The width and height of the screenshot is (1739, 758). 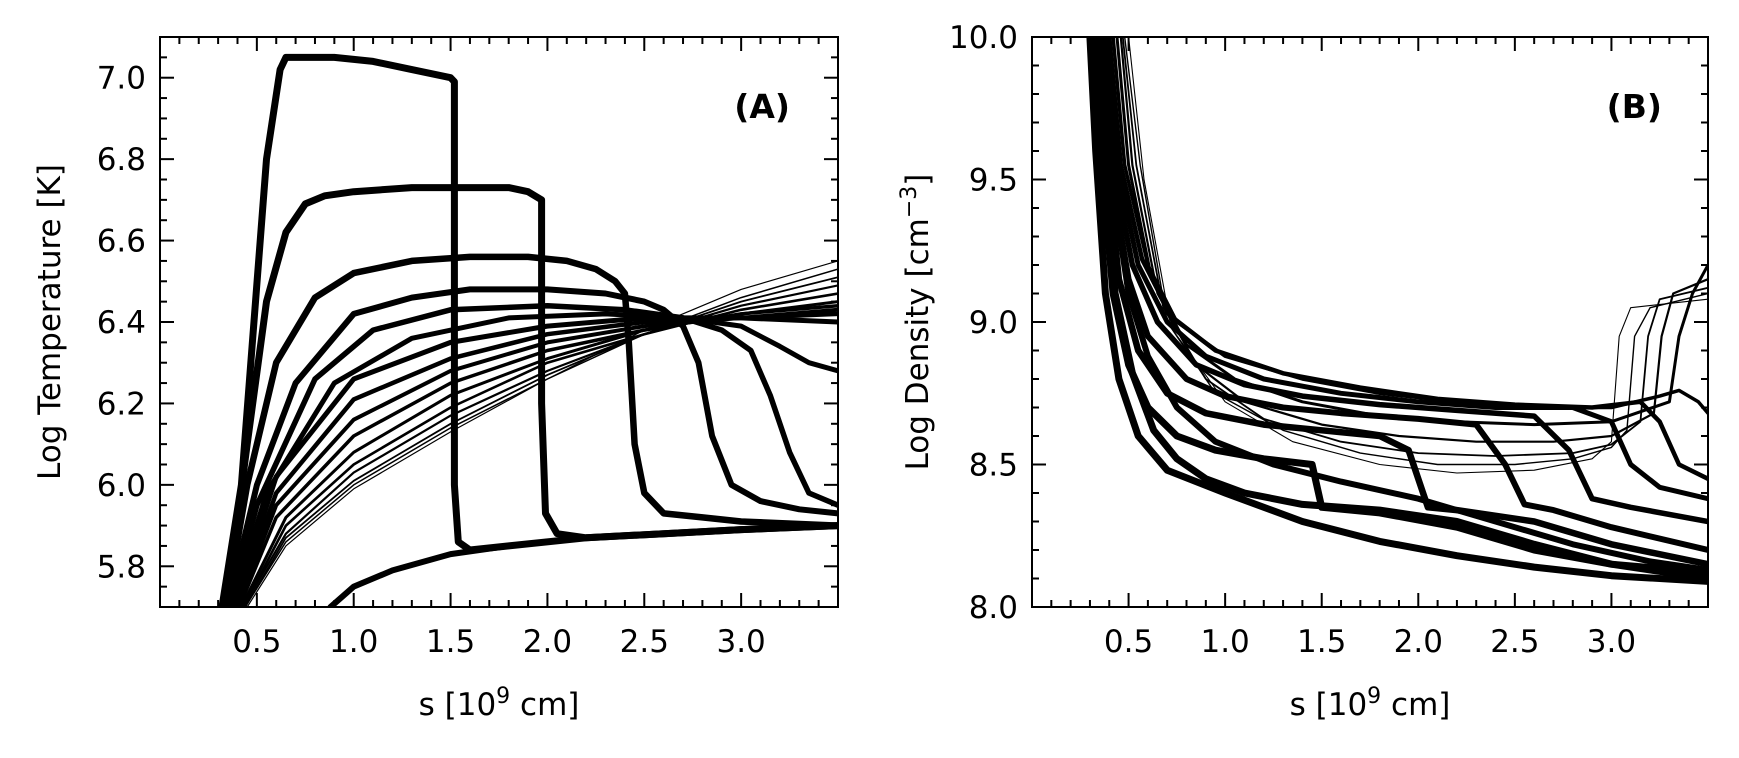 What do you see at coordinates (121, 79) in the screenshot?
I see `y-tick-label: 7.0` at bounding box center [121, 79].